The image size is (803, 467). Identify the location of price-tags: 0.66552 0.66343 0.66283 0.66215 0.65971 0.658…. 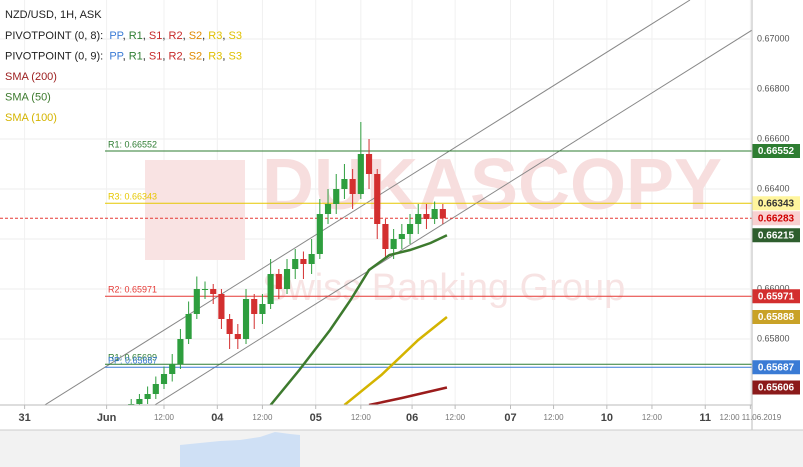
(776, 269).